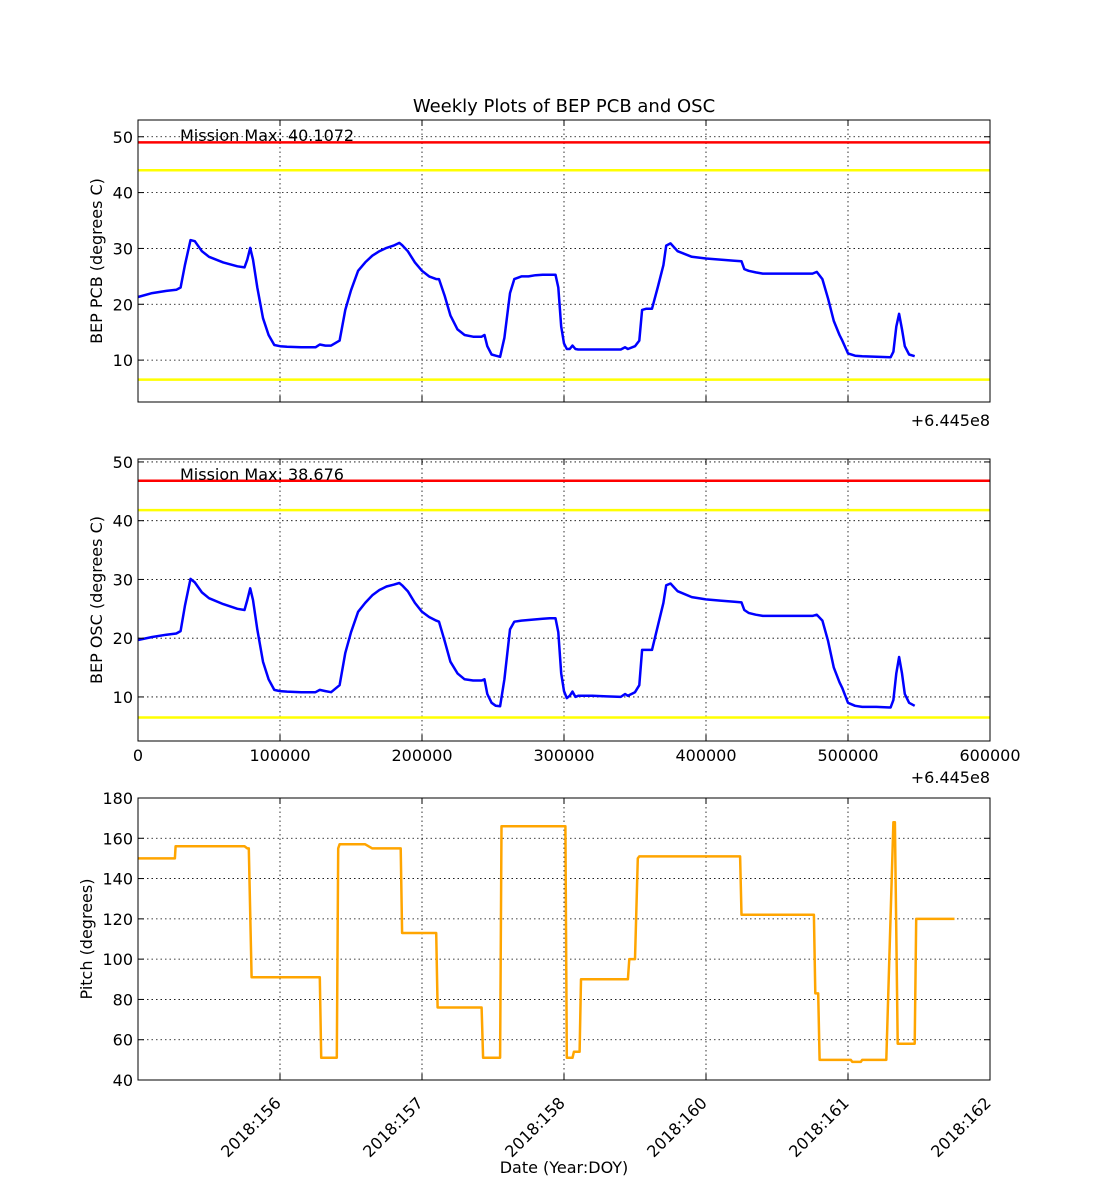 This screenshot has width=1100, height=1200. Describe the element at coordinates (847, 755) in the screenshot. I see `x-tick-label: 500000` at that location.